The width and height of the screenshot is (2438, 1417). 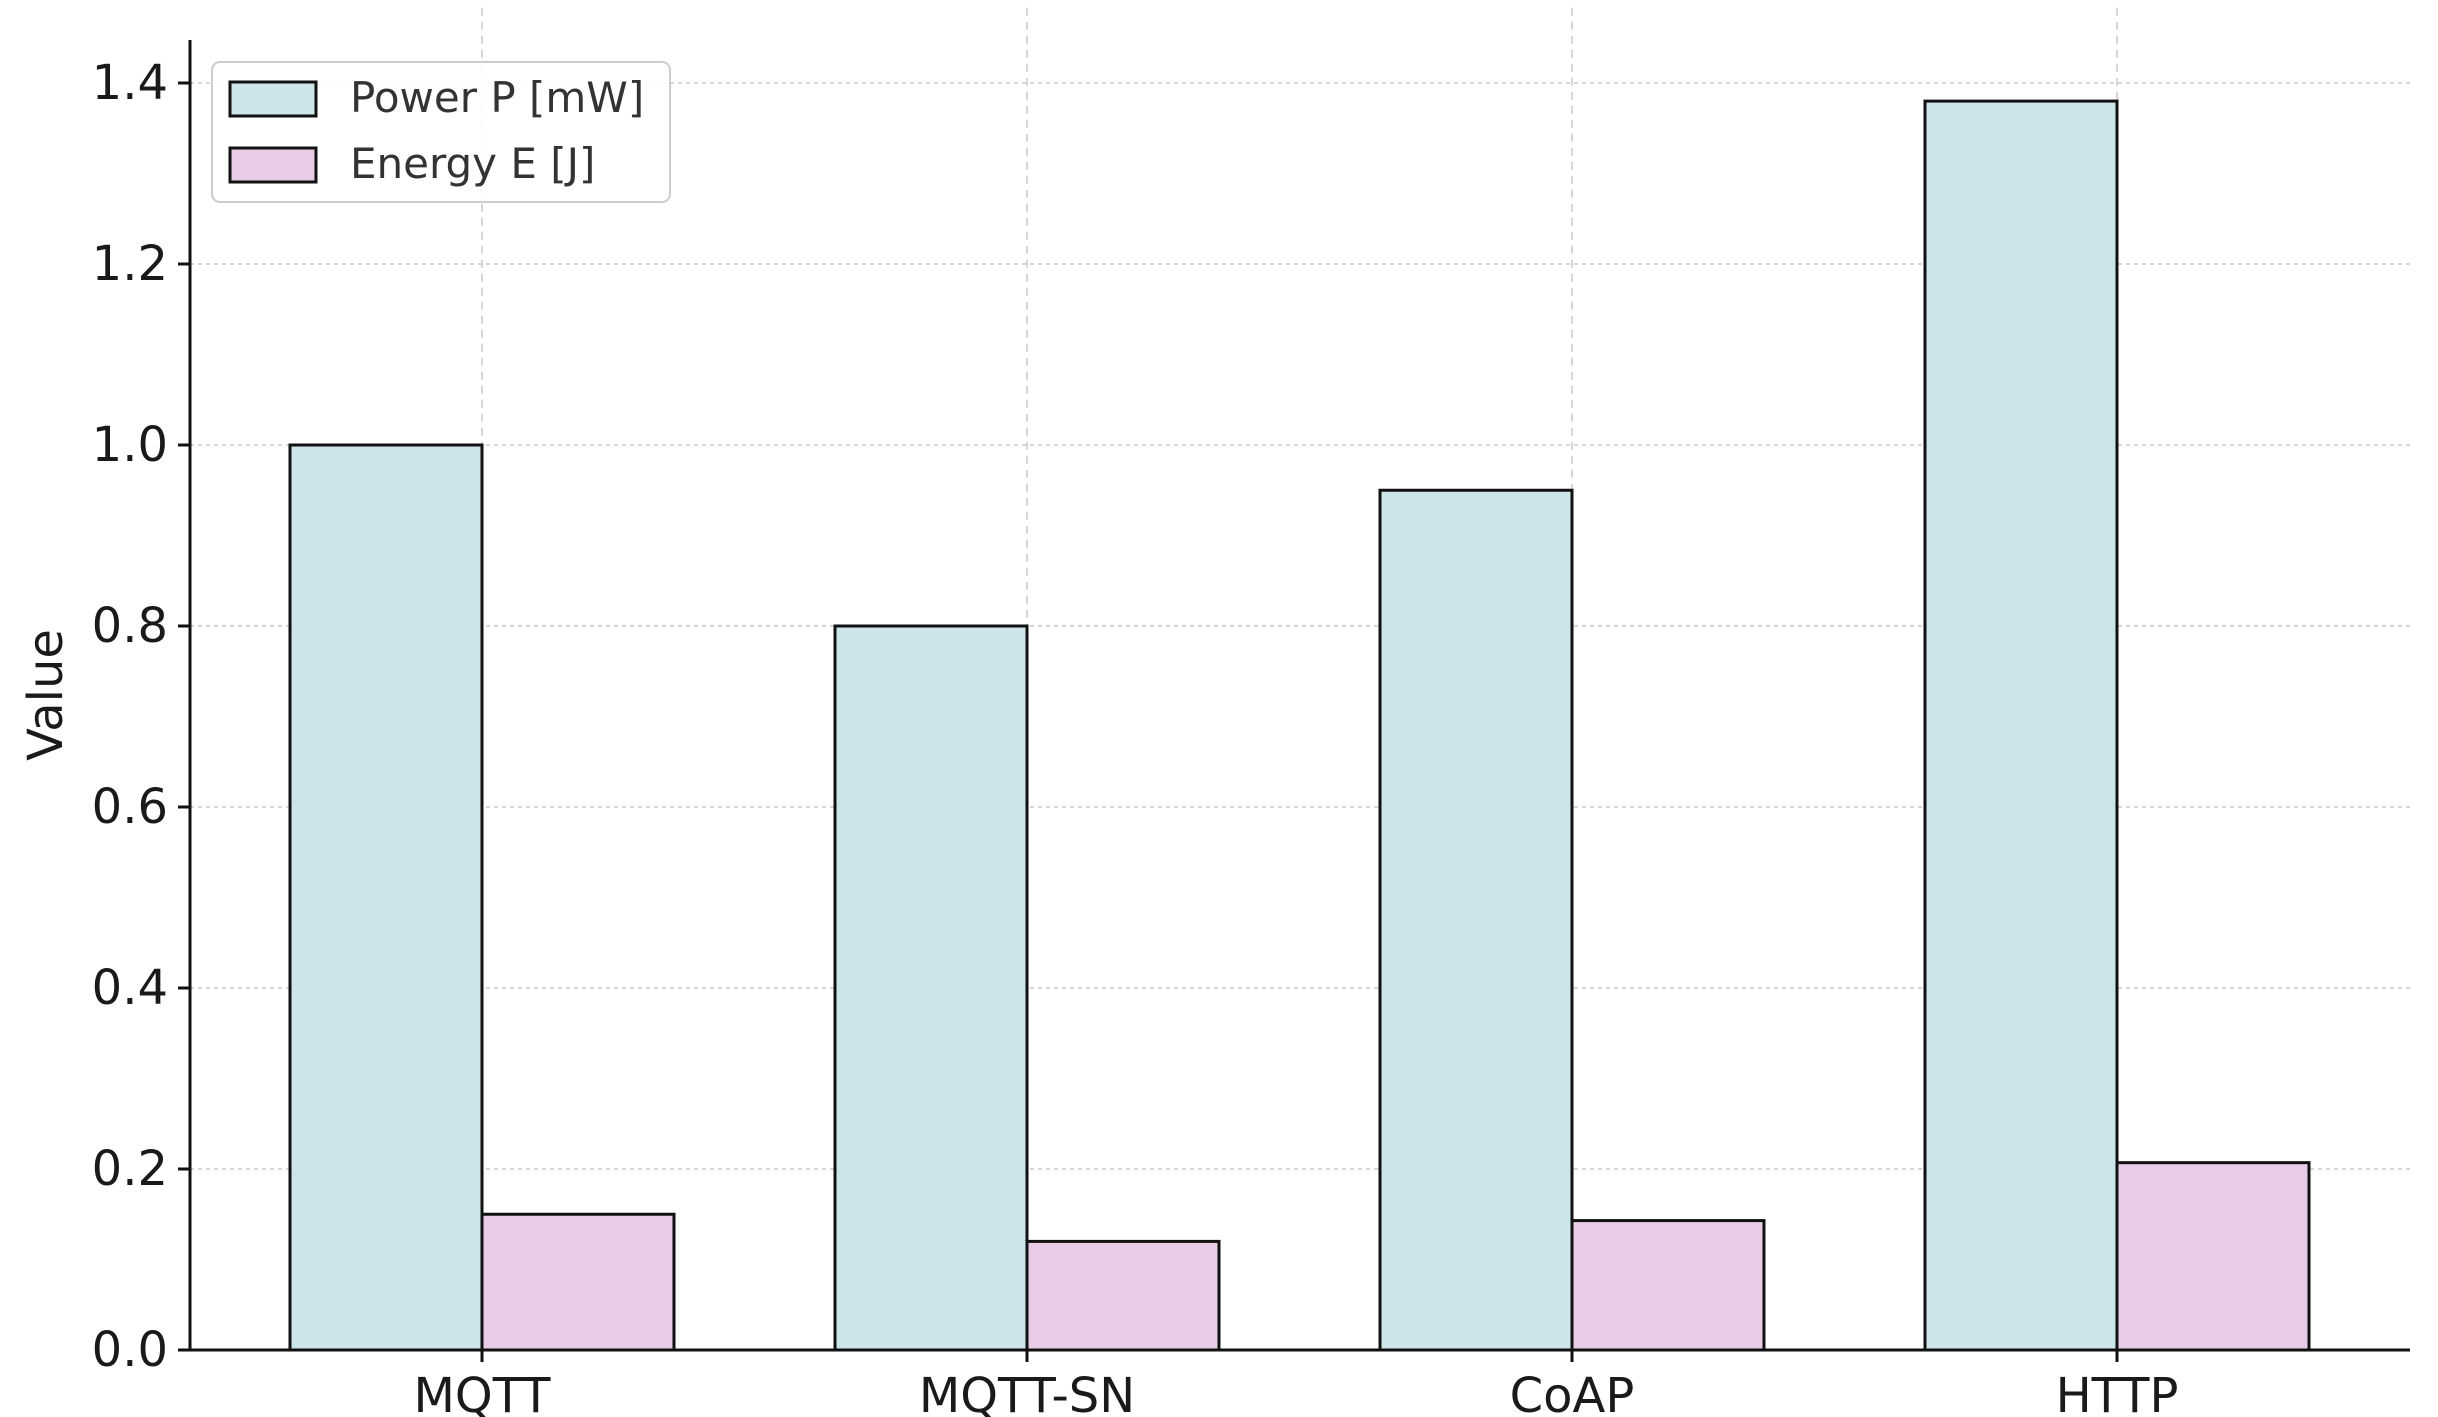 What do you see at coordinates (2213, 1256) in the screenshot?
I see `energy-bar-http` at bounding box center [2213, 1256].